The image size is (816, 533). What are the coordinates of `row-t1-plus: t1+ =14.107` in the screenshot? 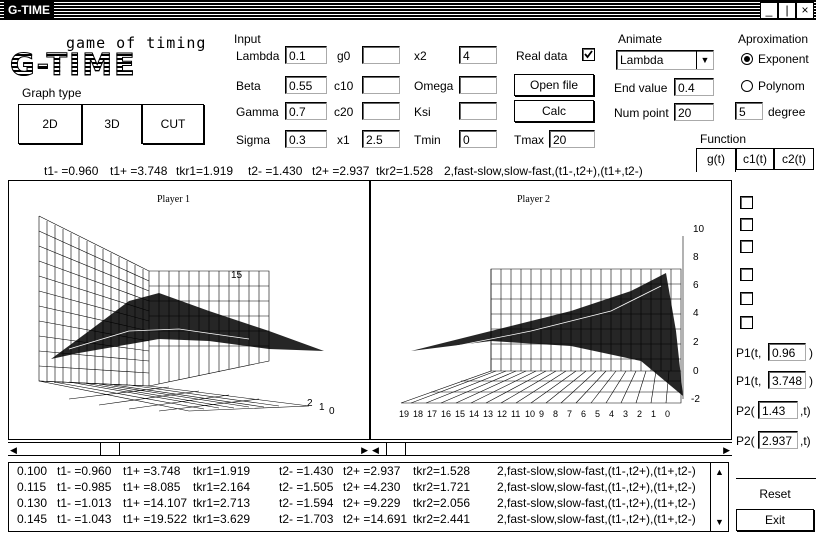 It's located at (155, 503).